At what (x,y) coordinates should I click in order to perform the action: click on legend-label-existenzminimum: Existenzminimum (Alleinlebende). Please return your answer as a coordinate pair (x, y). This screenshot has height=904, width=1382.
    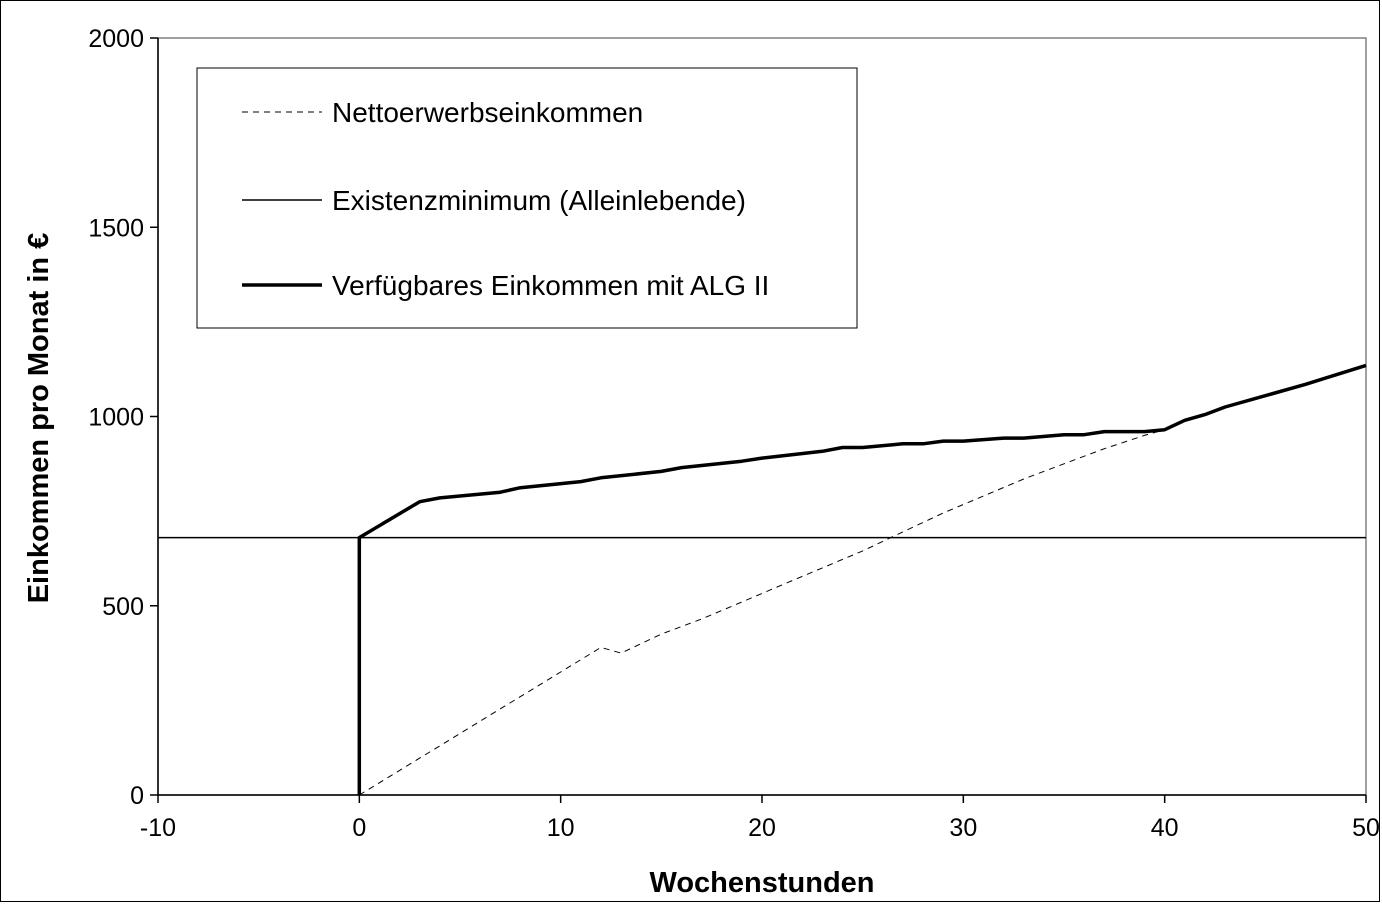
    Looking at the image, I should click on (539, 200).